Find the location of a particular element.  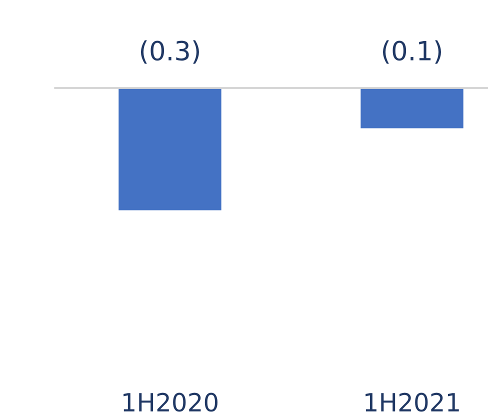

data-label: (0.3) is located at coordinates (169, 52).